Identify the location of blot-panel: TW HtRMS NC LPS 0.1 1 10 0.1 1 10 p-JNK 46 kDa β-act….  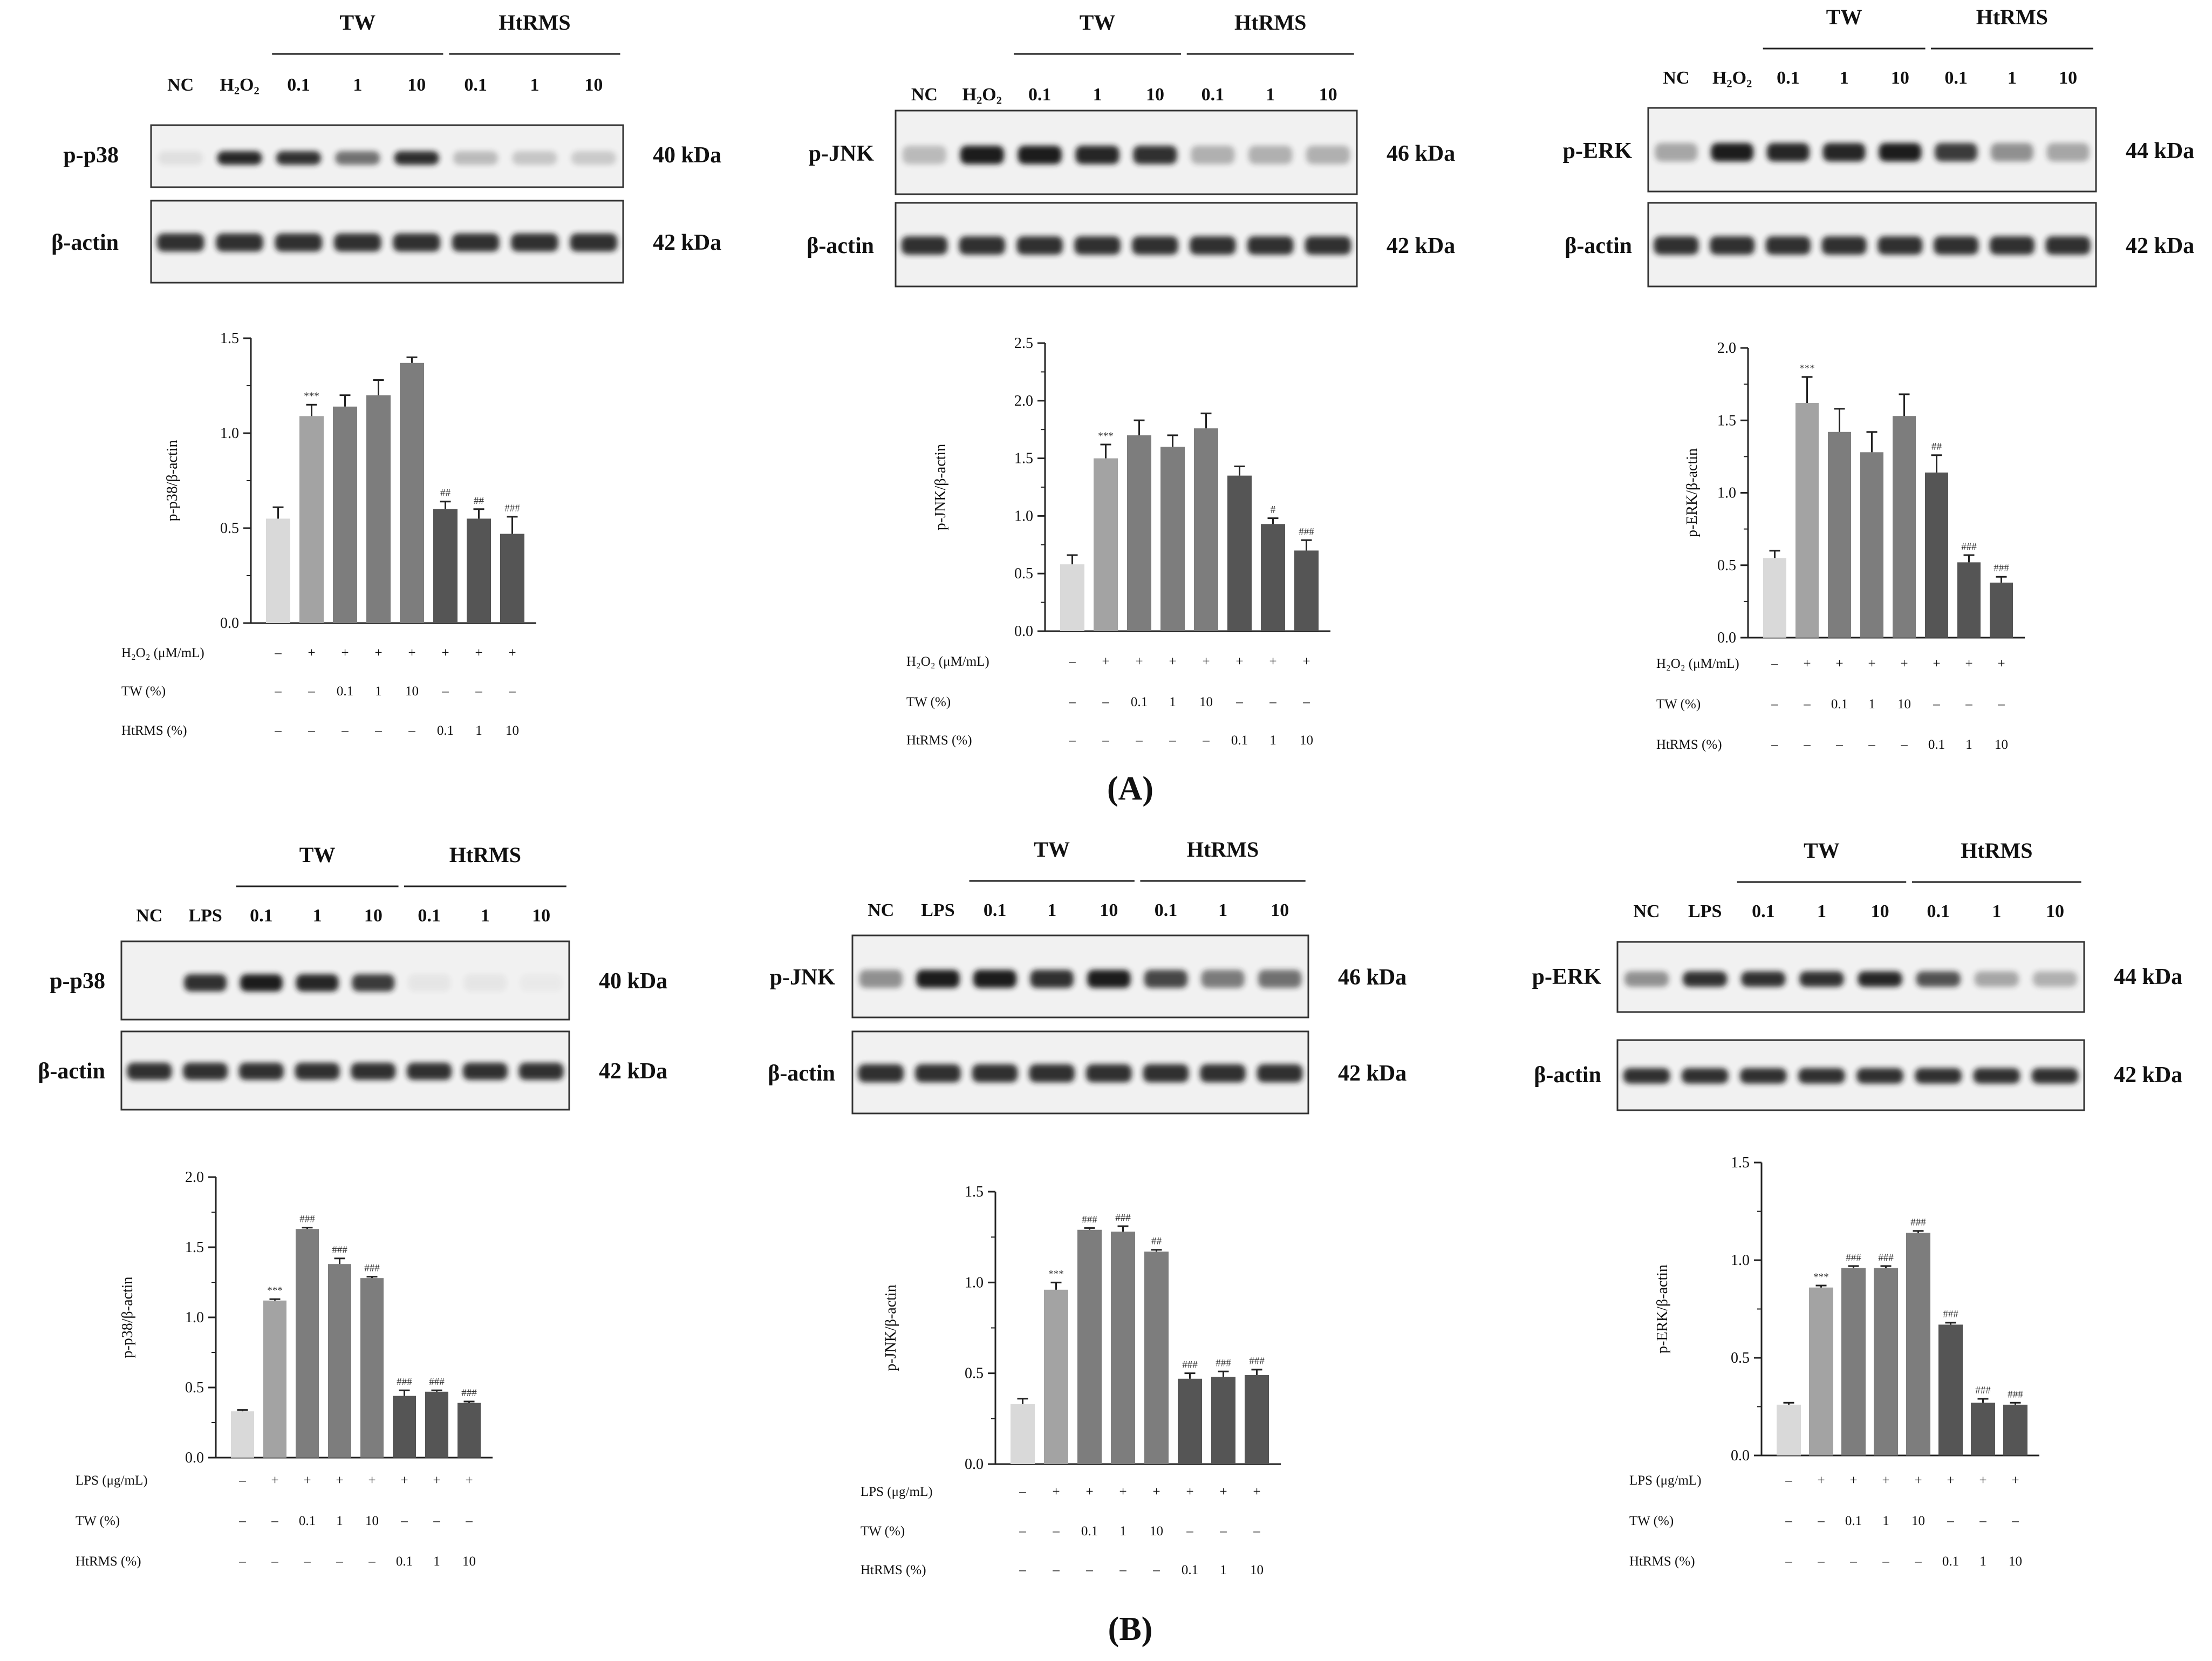
(1087, 976).